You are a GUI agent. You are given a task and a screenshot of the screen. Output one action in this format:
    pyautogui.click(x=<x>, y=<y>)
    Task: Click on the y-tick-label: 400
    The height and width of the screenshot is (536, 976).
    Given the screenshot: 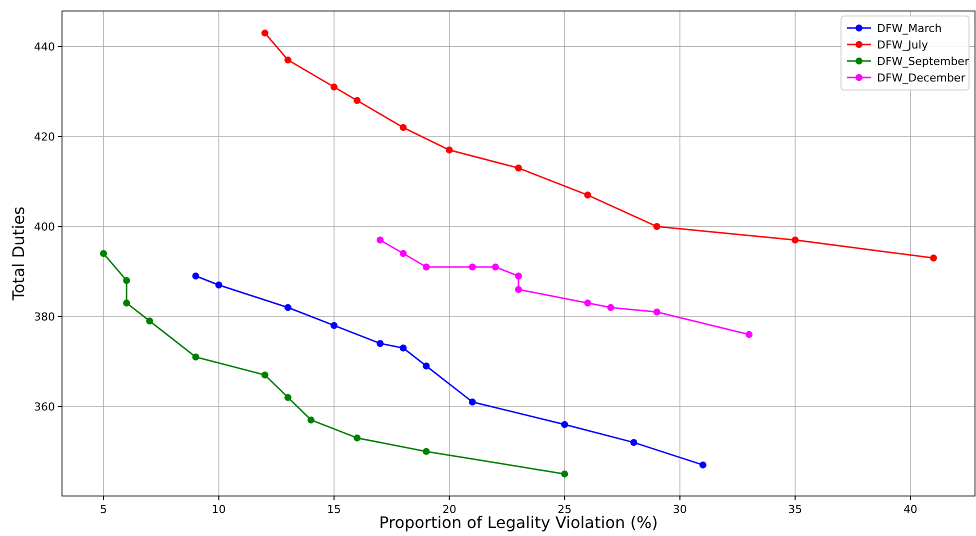 What is the action you would take?
    pyautogui.click(x=44, y=227)
    